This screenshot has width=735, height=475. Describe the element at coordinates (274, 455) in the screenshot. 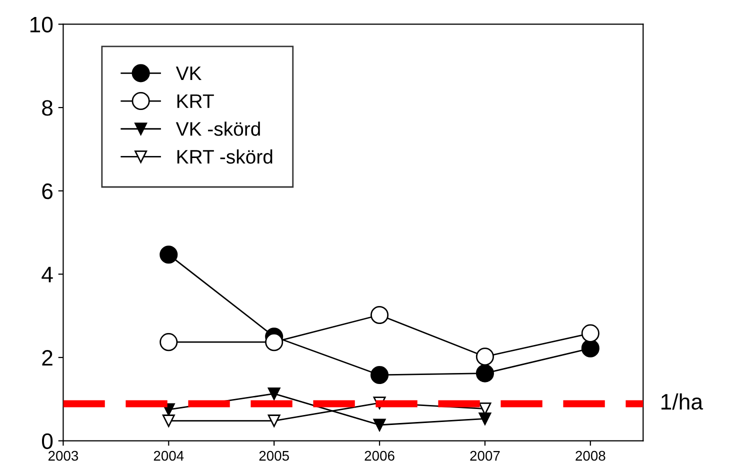

I see `x-tick-label: 2005` at that location.